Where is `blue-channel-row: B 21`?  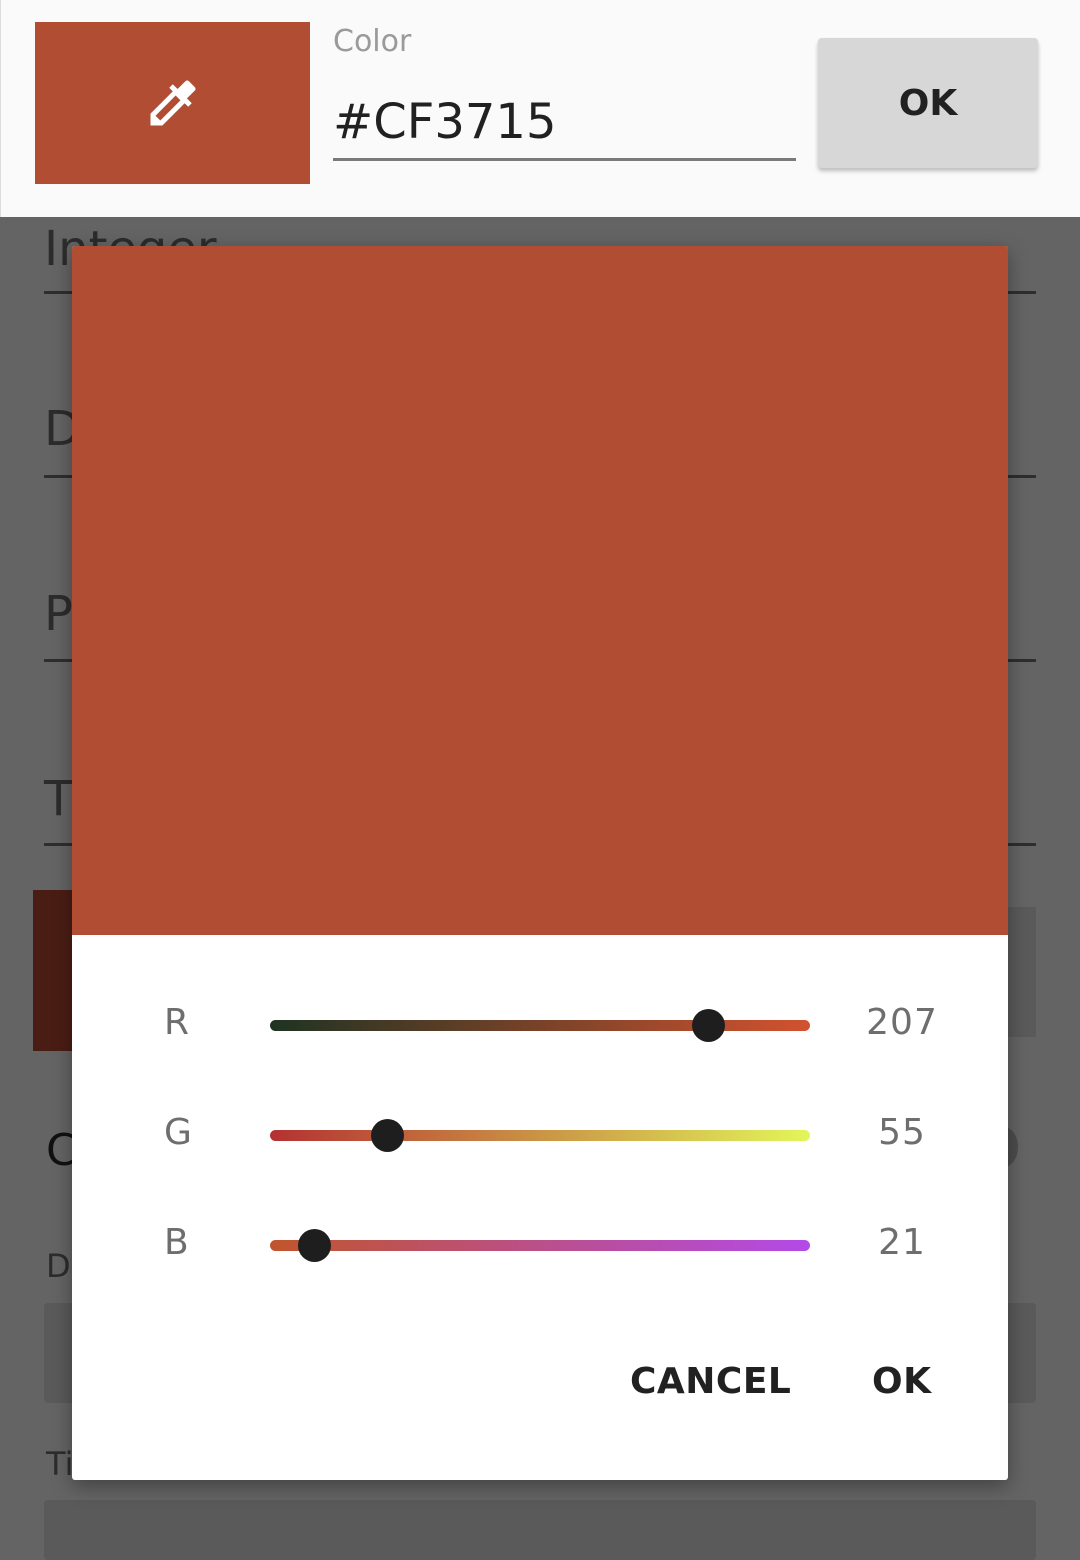 blue-channel-row: B 21 is located at coordinates (540, 1246).